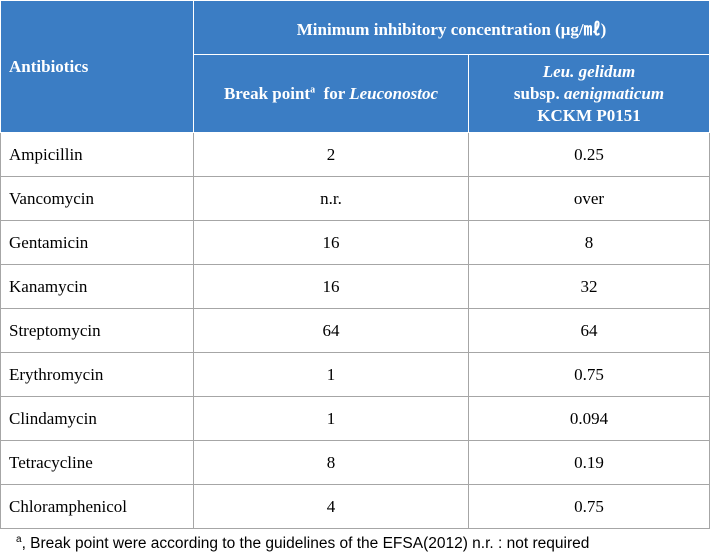 Image resolution: width=712 pixels, height=559 pixels. I want to click on header-text: subsp., so click(536, 93).